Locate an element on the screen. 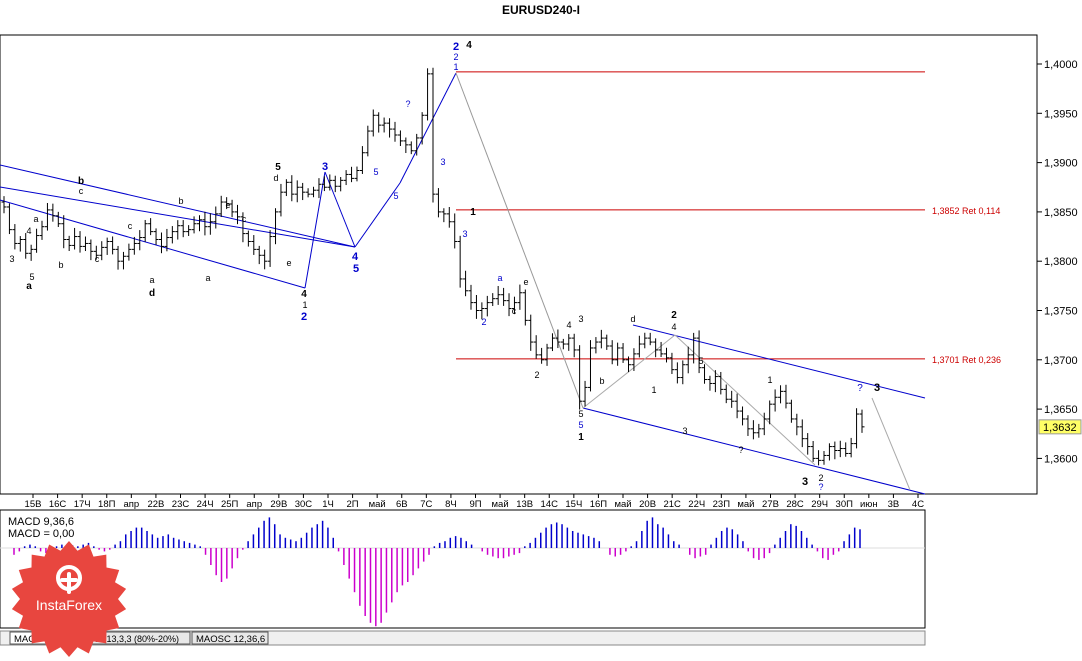 The width and height of the screenshot is (1082, 661). wave-label: e is located at coordinates (525, 282).